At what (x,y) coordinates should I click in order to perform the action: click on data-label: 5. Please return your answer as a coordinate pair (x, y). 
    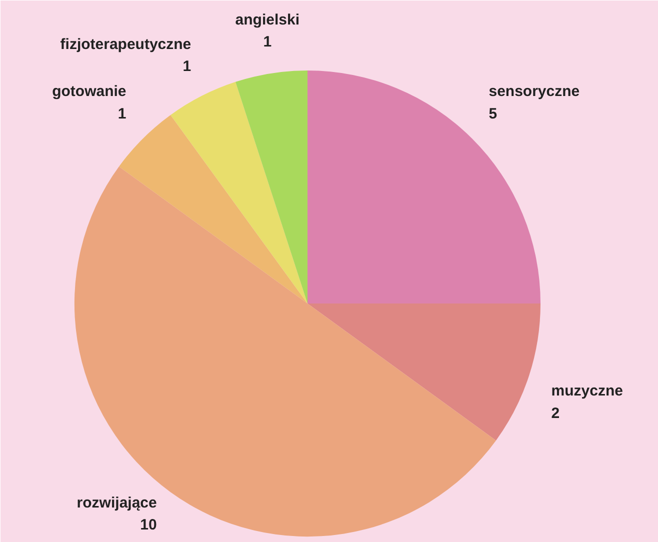
    Looking at the image, I should click on (493, 113).